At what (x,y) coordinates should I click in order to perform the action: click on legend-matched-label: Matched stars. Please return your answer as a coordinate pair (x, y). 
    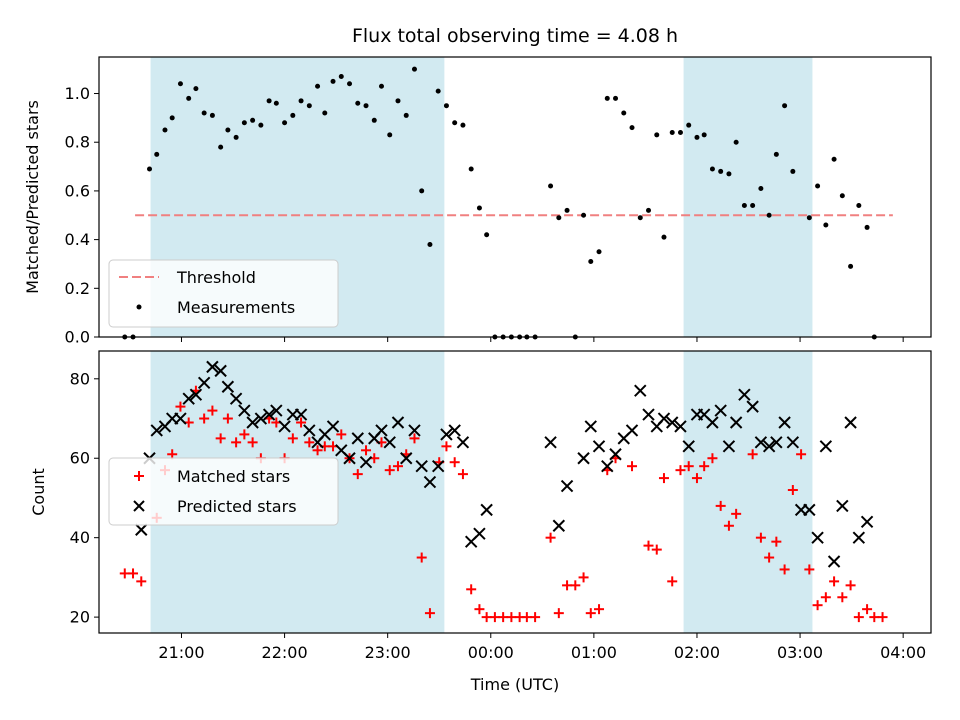
    Looking at the image, I should click on (233, 476).